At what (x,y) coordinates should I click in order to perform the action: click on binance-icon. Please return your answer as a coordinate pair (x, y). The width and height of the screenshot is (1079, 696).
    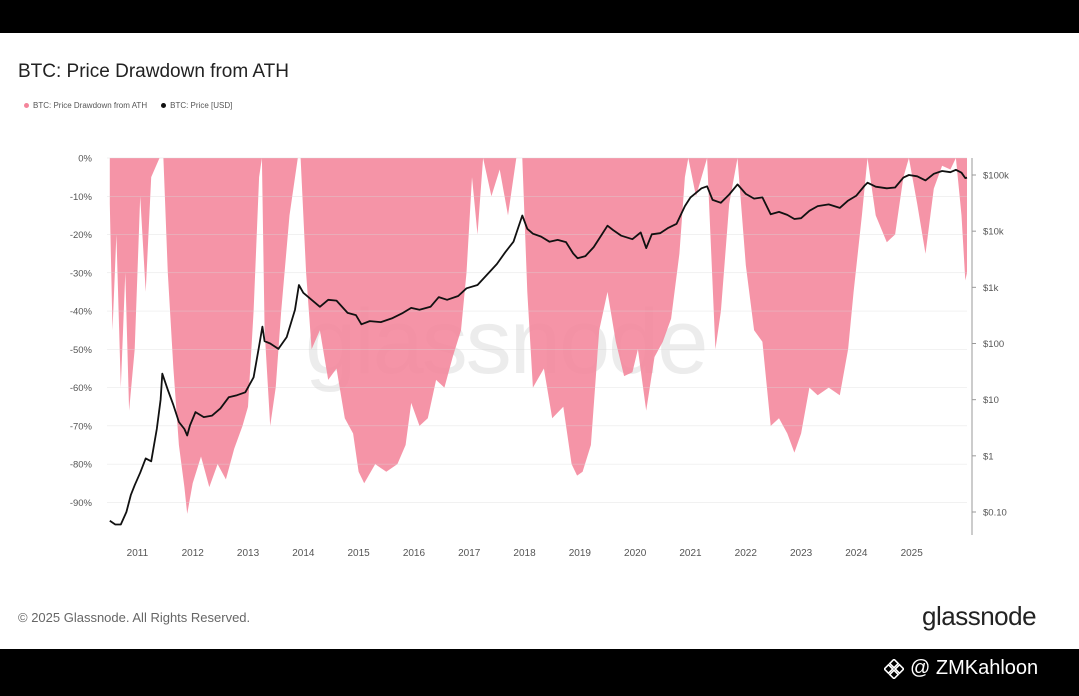
    Looking at the image, I should click on (894, 668).